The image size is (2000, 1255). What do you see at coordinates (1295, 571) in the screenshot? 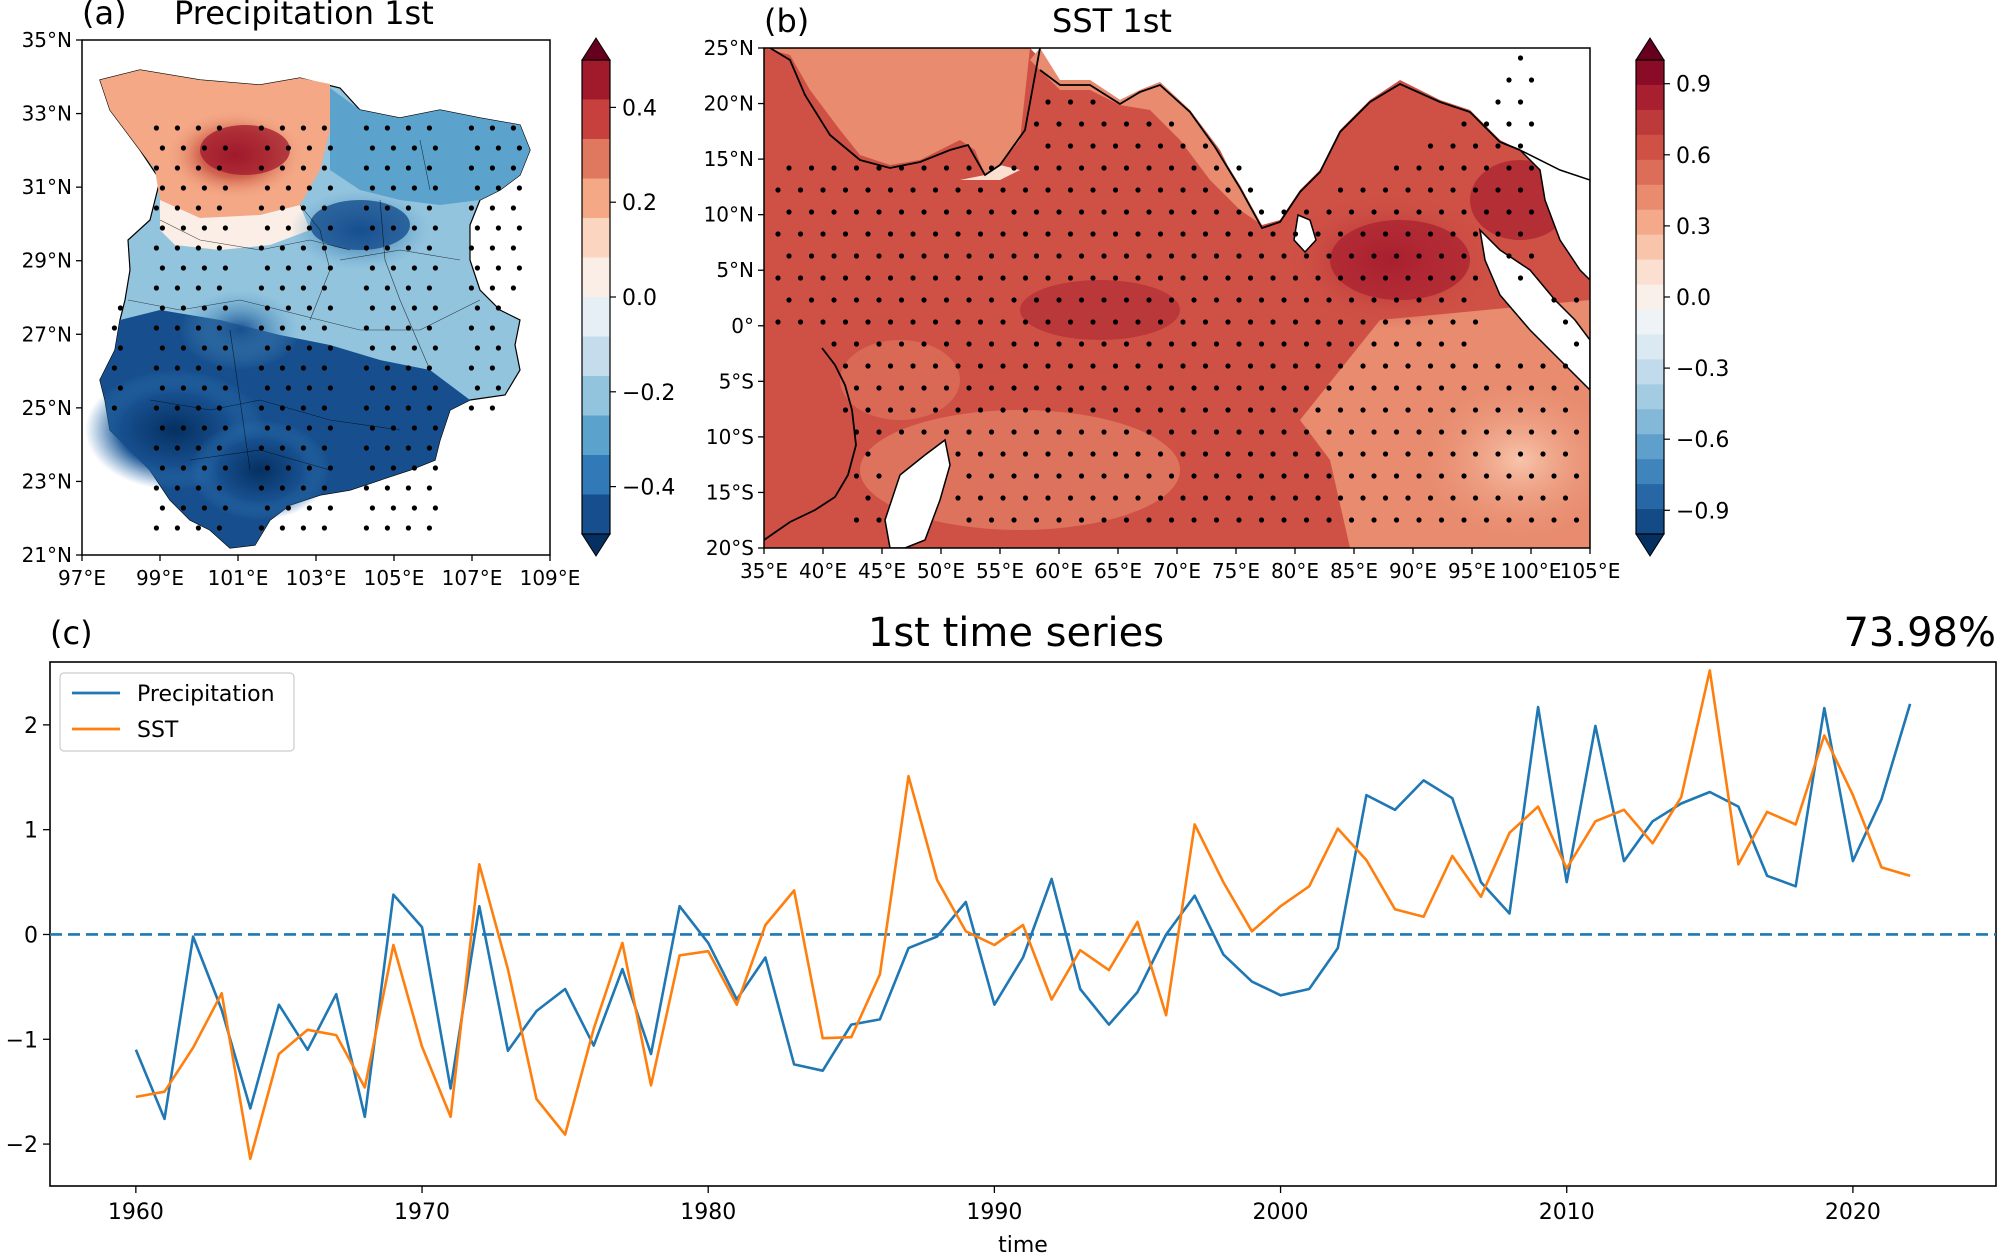
I see `panel-b-lon-label: 80°E` at bounding box center [1295, 571].